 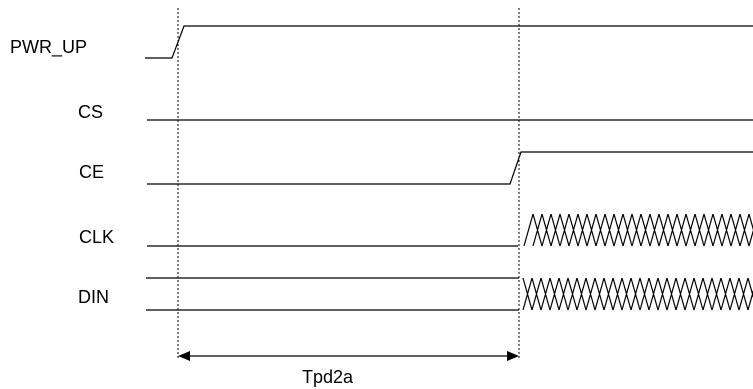 I want to click on signal-label-clk: CLK, so click(x=96, y=237).